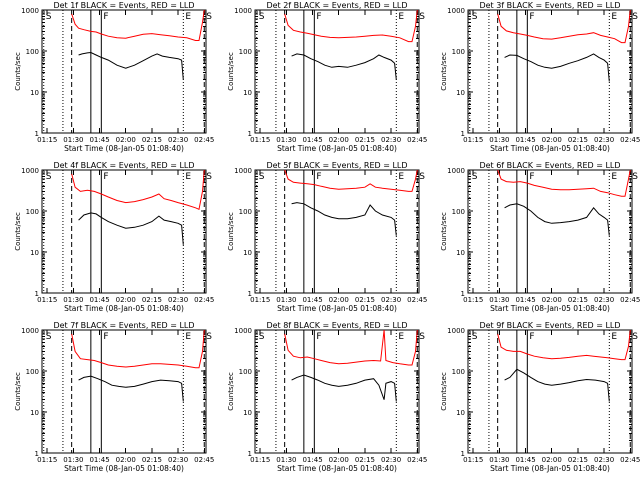 The height and width of the screenshot is (480, 640). What do you see at coordinates (336, 5) in the screenshot?
I see `panel-title: Det 2f BLACK = Events, RED = LLD` at bounding box center [336, 5].